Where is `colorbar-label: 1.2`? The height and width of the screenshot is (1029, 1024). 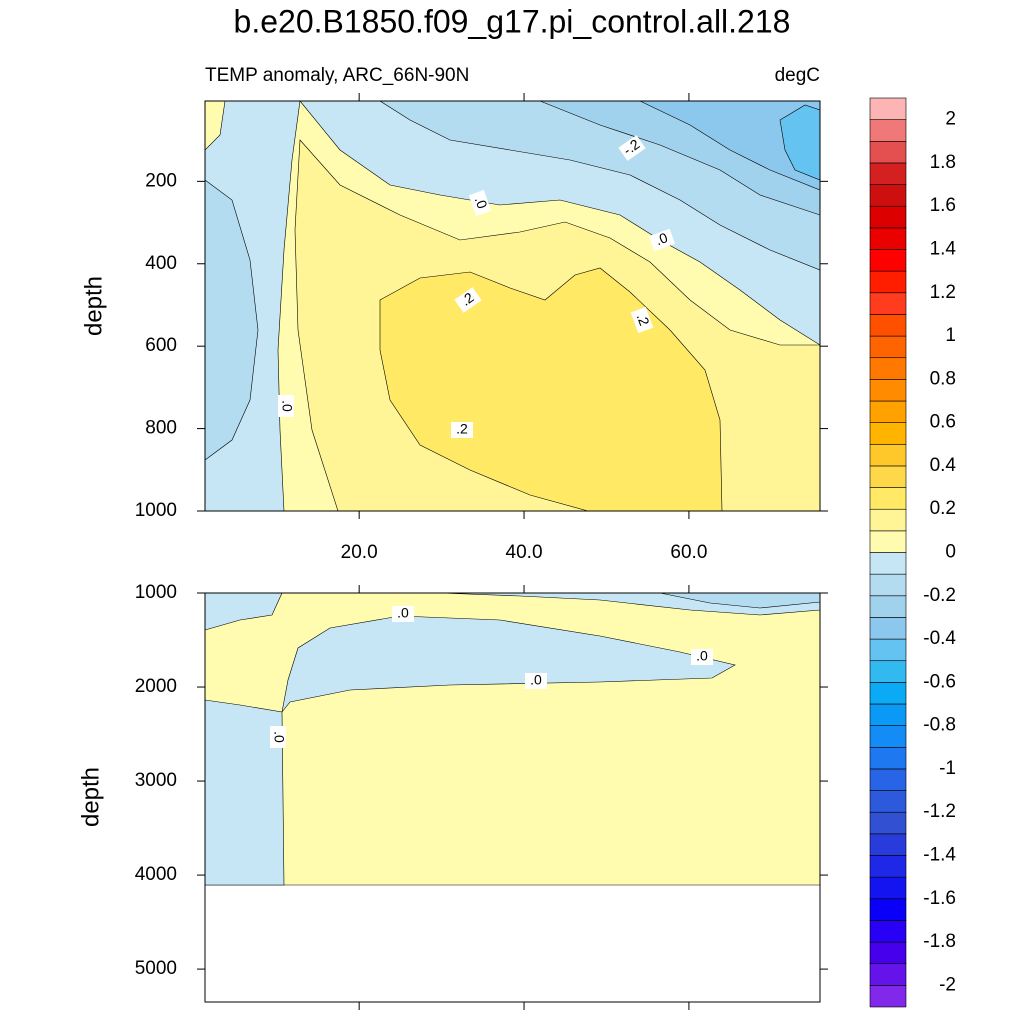 colorbar-label: 1.2 is located at coordinates (943, 292).